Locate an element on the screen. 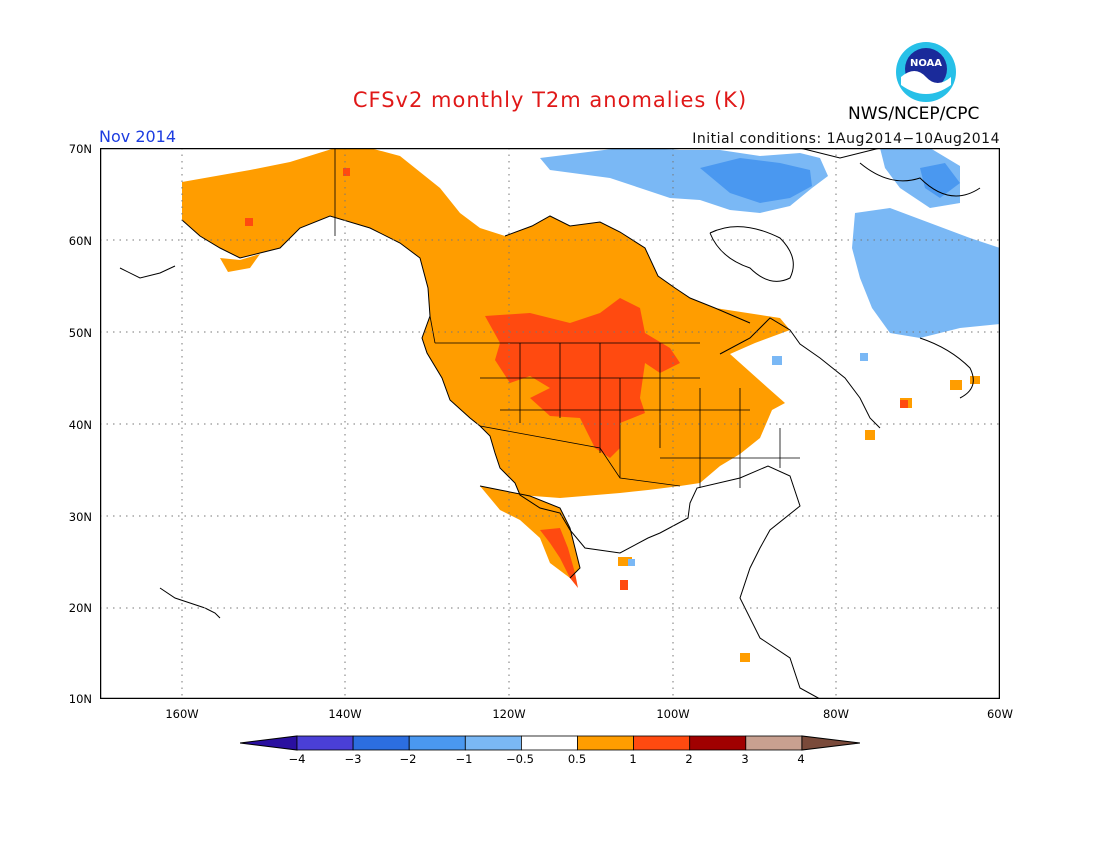  lat-label-70n: 70N is located at coordinates (80, 149).